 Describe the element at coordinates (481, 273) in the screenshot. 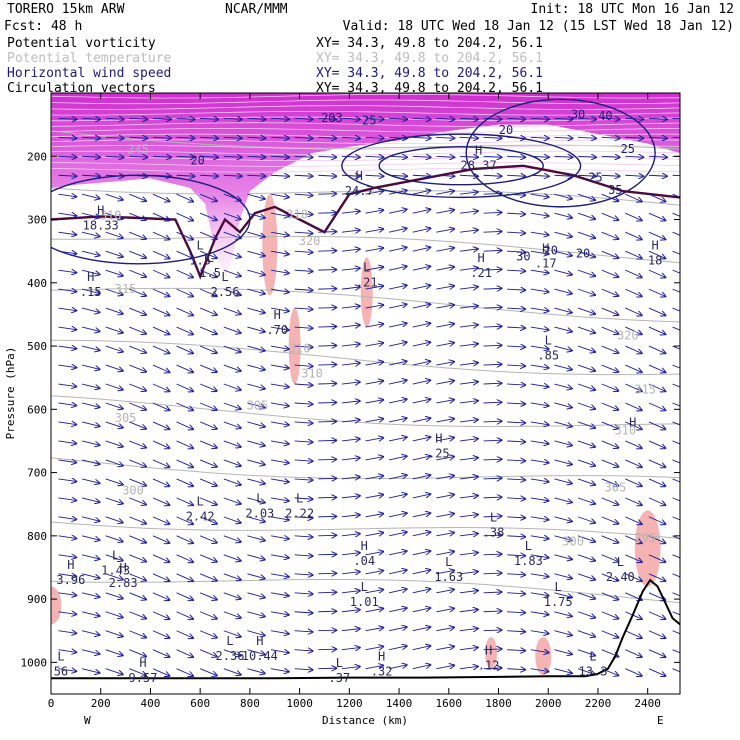

I see `extremum-value: .21` at that location.